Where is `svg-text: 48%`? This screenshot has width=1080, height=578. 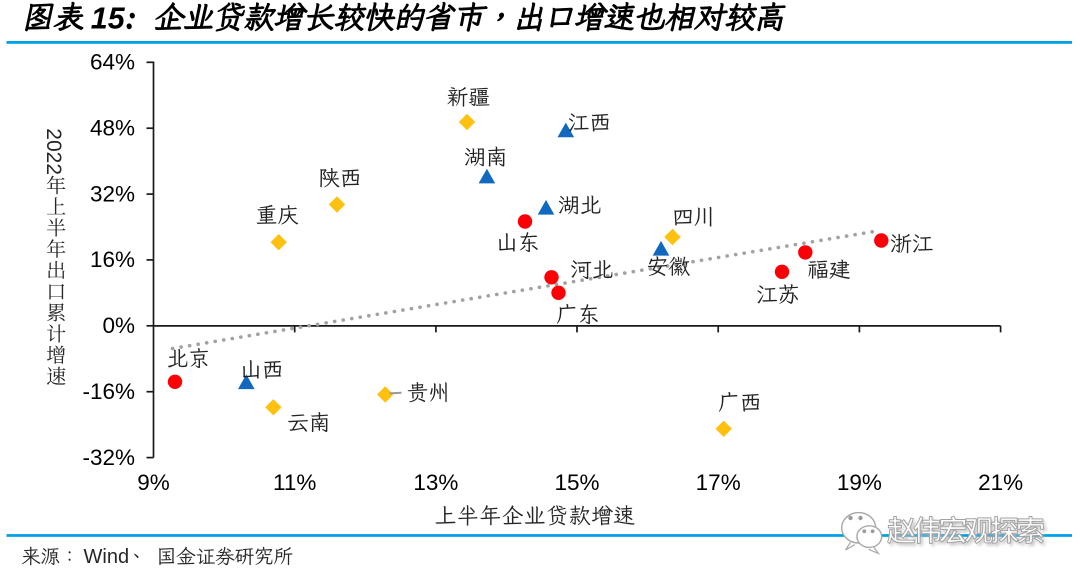
svg-text: 48% is located at coordinates (112, 127).